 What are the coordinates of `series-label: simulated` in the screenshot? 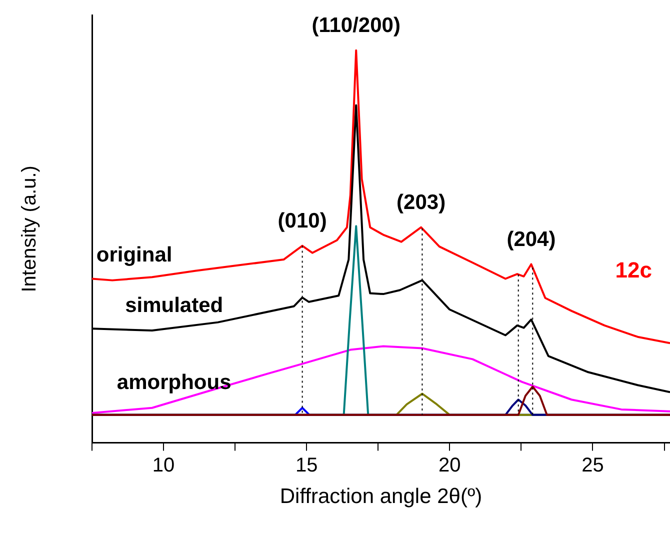 It's located at (174, 305).